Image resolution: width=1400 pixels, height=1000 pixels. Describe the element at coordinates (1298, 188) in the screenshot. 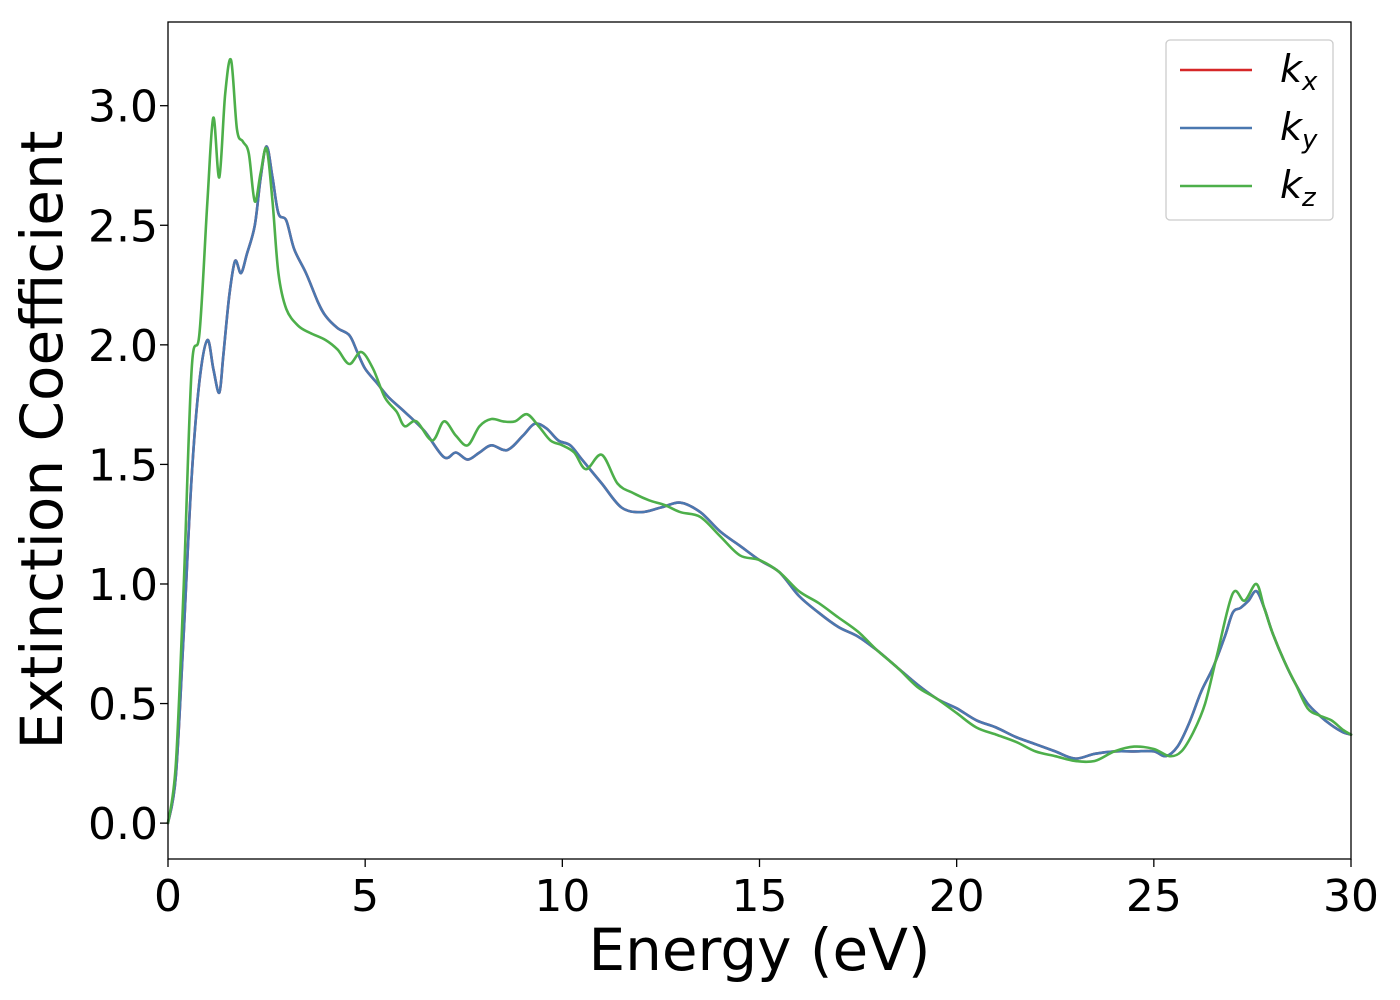

I see `legend-label-kz: kz` at that location.